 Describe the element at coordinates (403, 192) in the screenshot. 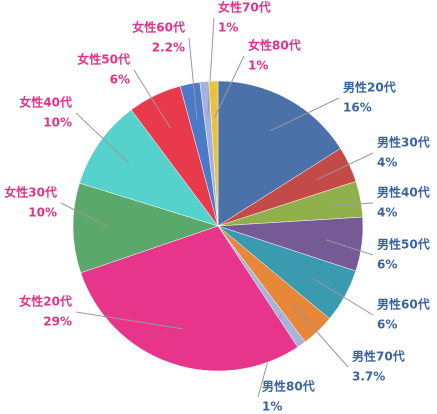

I see `slice-label: 男性40代` at that location.